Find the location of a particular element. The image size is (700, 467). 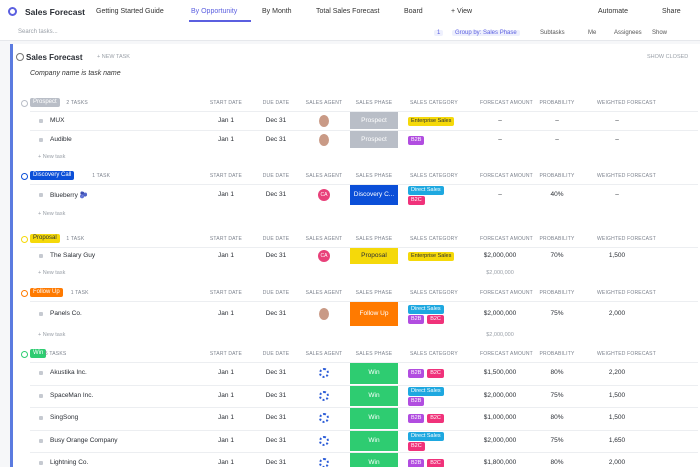

sales-phase: Follow Up is located at coordinates (374, 314).